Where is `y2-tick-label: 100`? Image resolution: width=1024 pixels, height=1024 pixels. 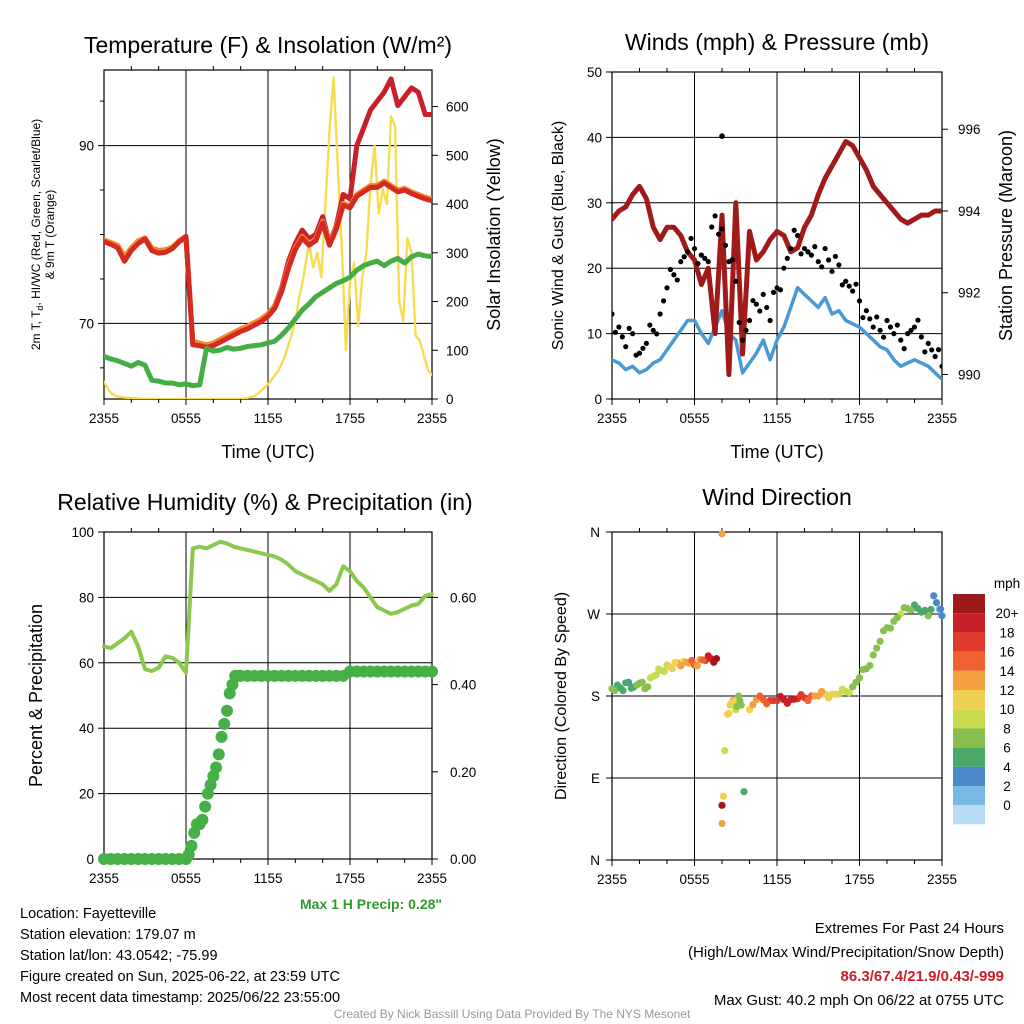 y2-tick-label: 100 is located at coordinates (457, 350).